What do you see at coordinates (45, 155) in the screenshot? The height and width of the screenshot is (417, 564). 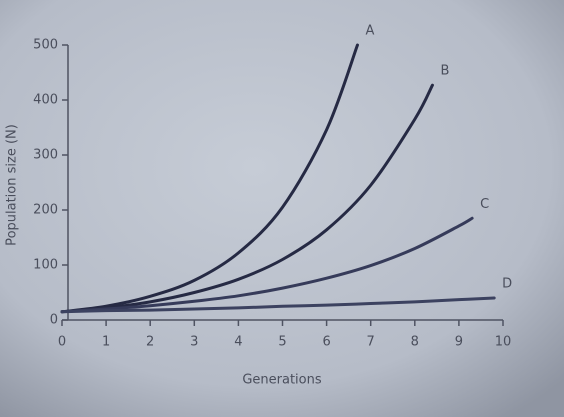 I see `y-tick-label: 300` at bounding box center [45, 155].